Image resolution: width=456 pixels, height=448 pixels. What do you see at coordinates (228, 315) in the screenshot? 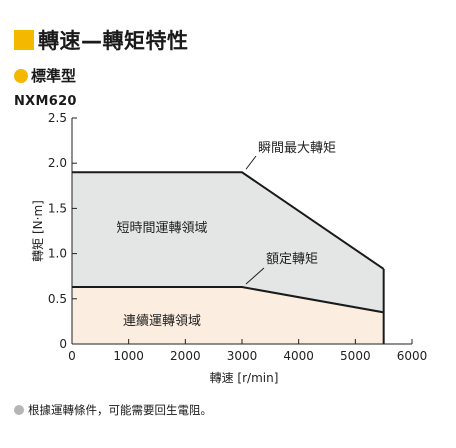
I see `continuous-region` at bounding box center [228, 315].